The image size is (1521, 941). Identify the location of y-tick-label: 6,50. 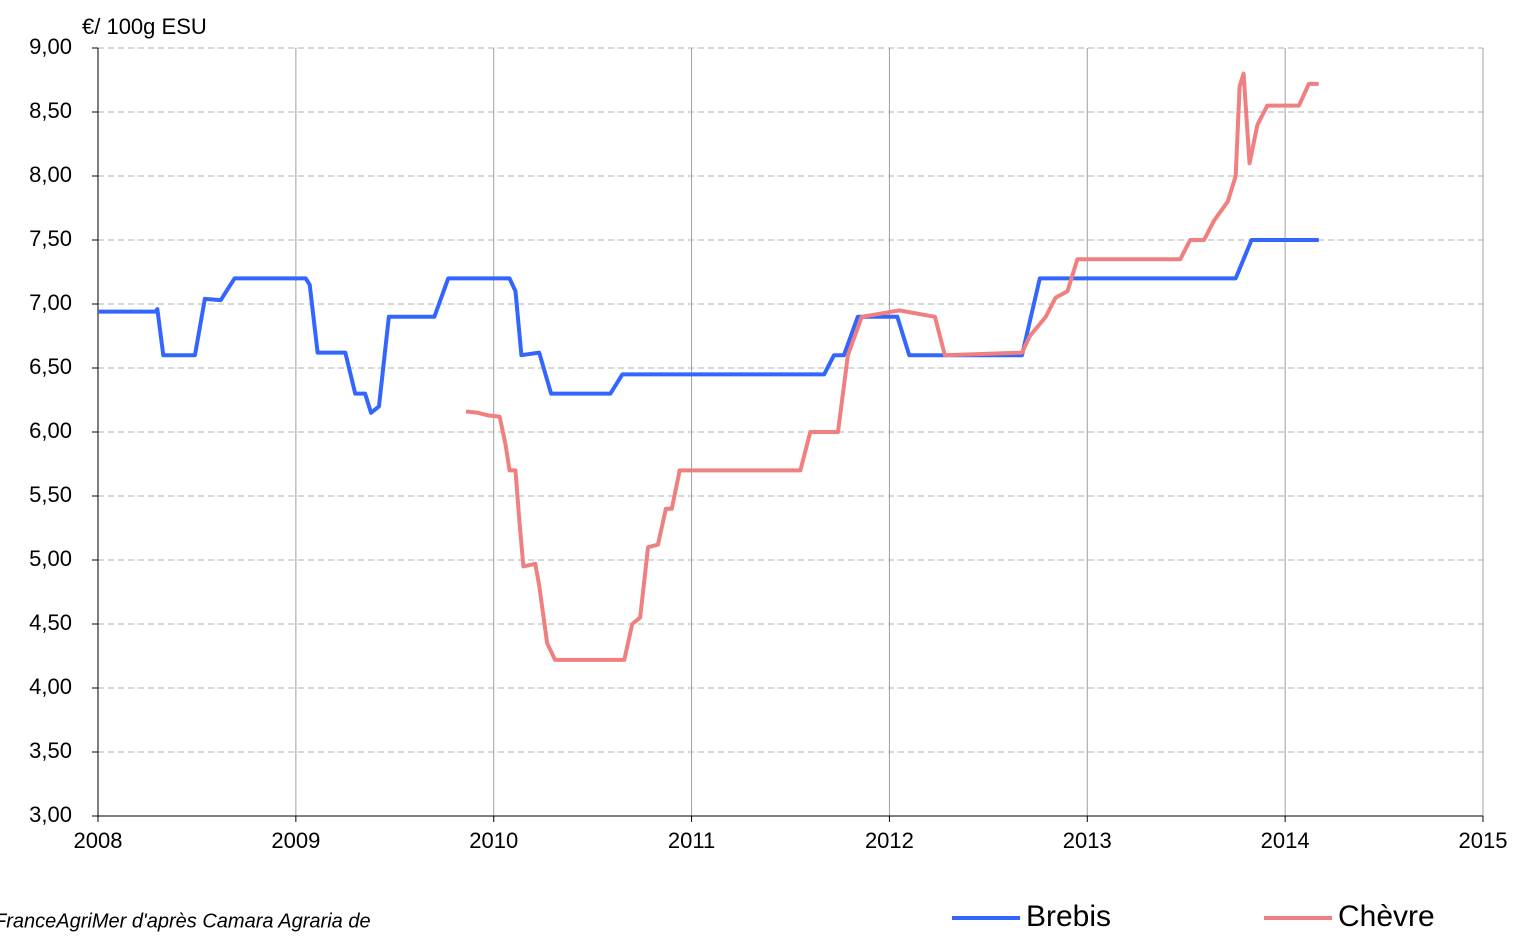
(50, 366).